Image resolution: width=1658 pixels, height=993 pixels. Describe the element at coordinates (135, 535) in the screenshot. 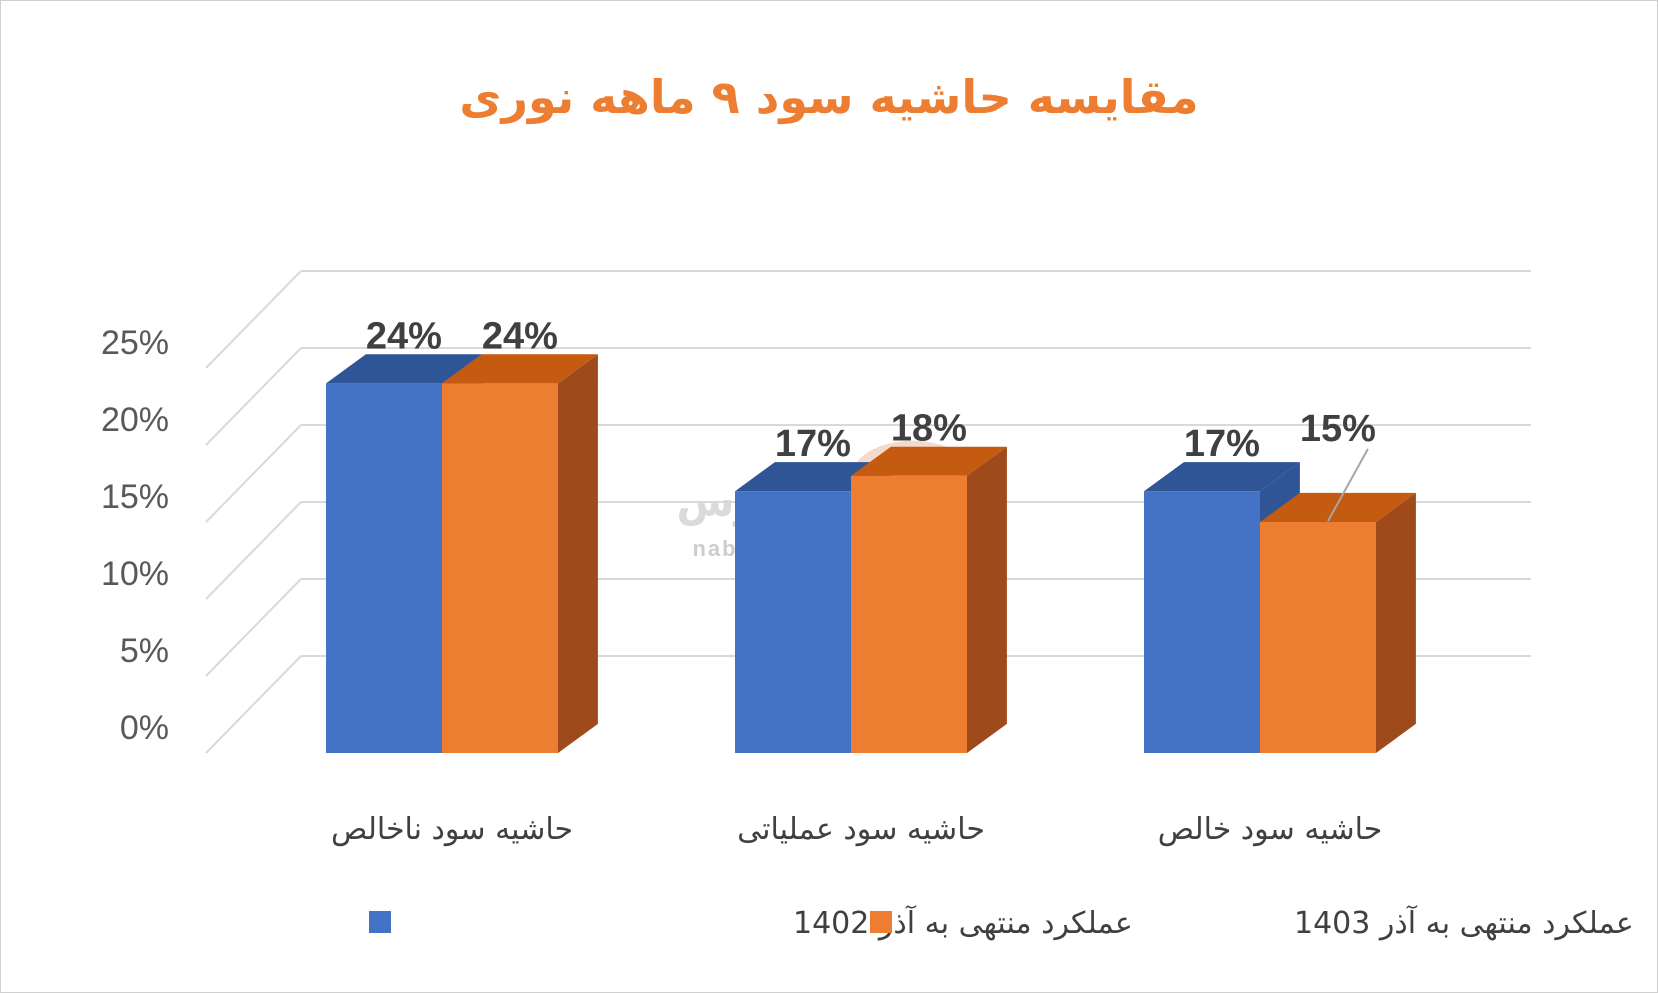

I see `y-axis-ticks: 0% 5% 10% 15% 20% 25%` at that location.